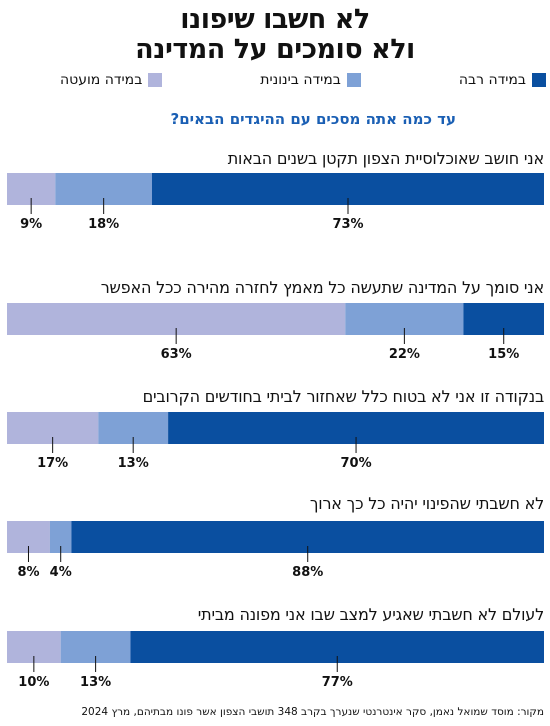 Image resolution: width=550 pixels, height=726 pixels. Describe the element at coordinates (300, 80) in the screenshot. I see `legend-label-medium: במידה בינונית` at that location.